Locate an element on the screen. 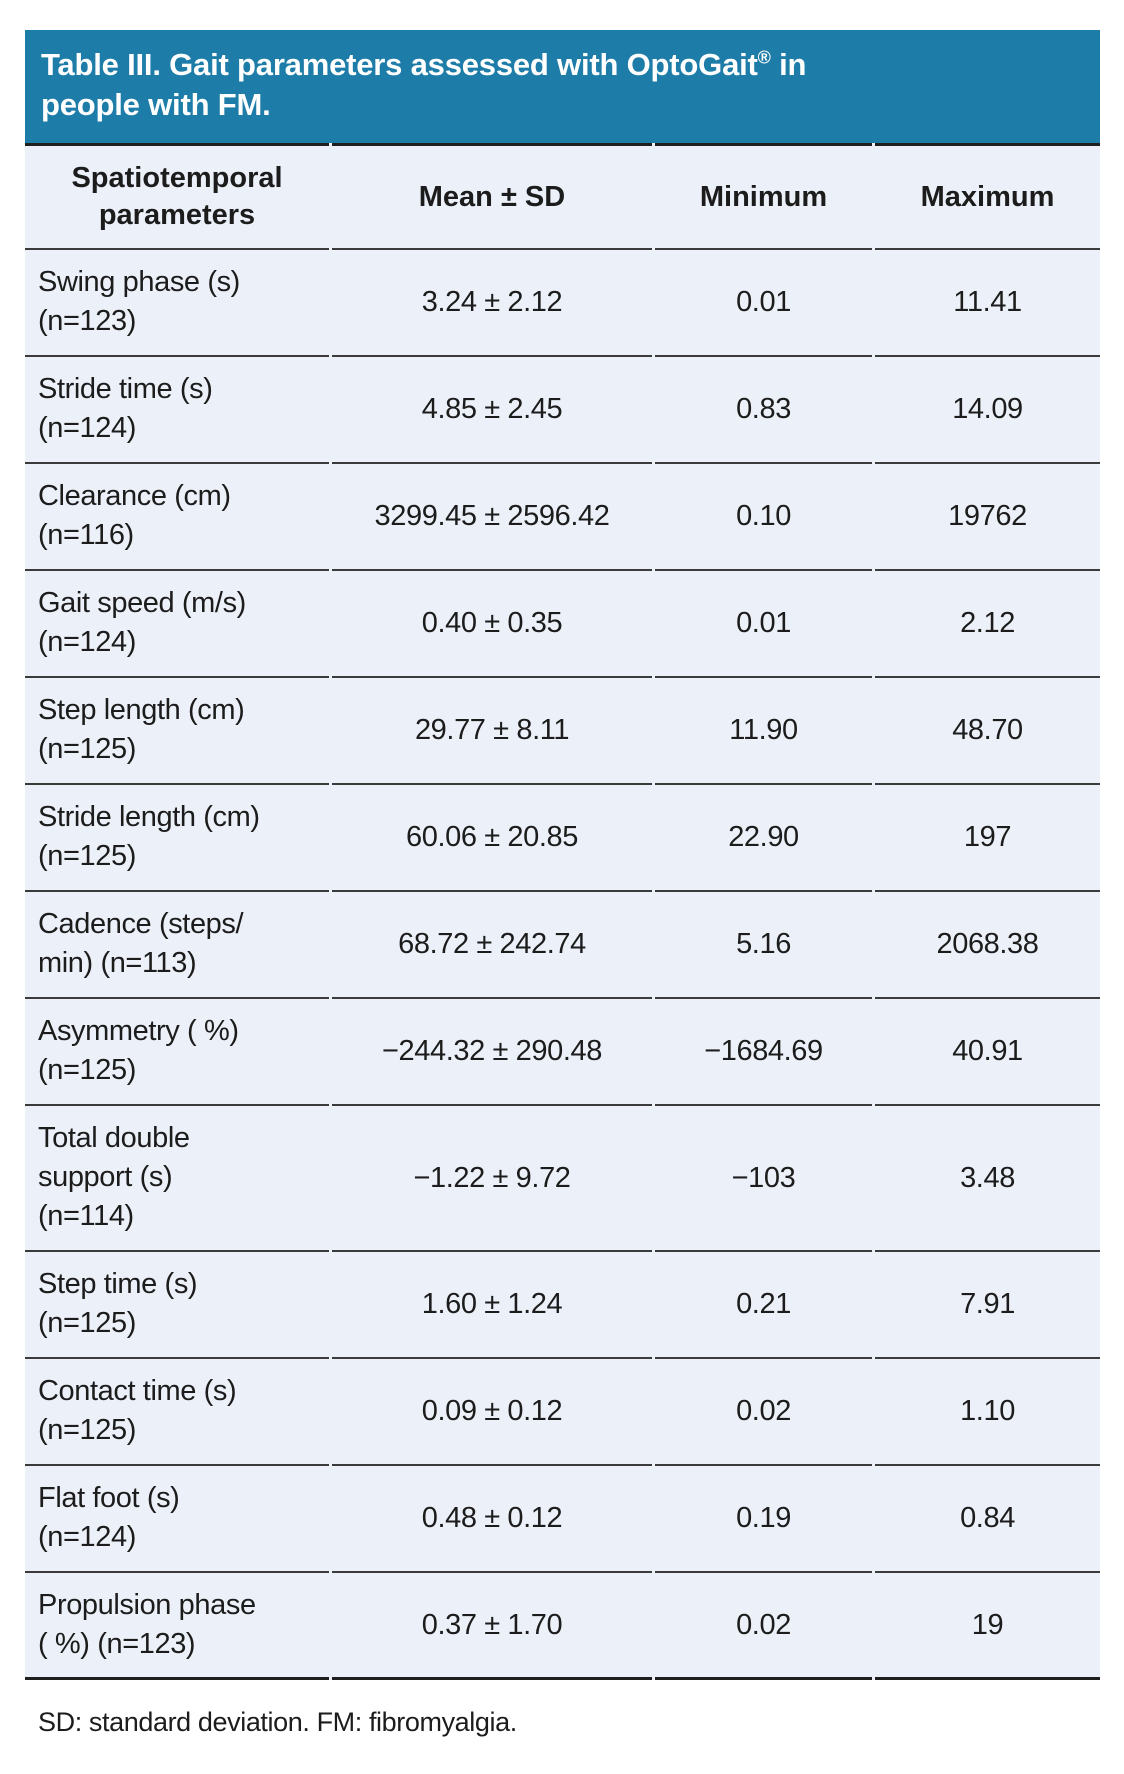  parameter-name: Total double support (s) (n=114) is located at coordinates (177, 1179).